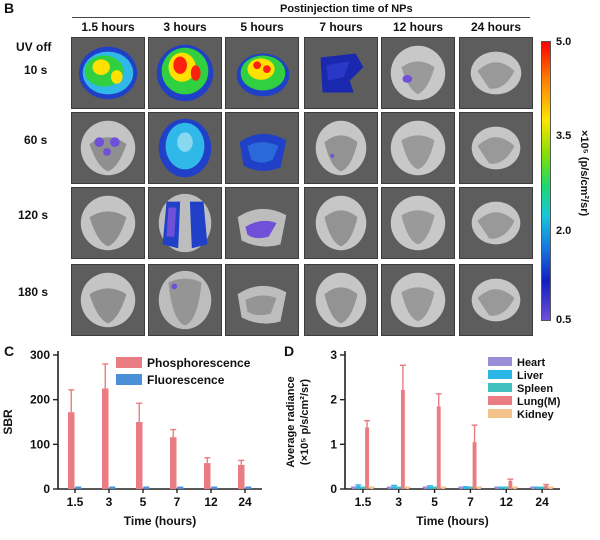 The height and width of the screenshot is (540, 600). I want to click on row-label: 10 s, so click(36, 70).